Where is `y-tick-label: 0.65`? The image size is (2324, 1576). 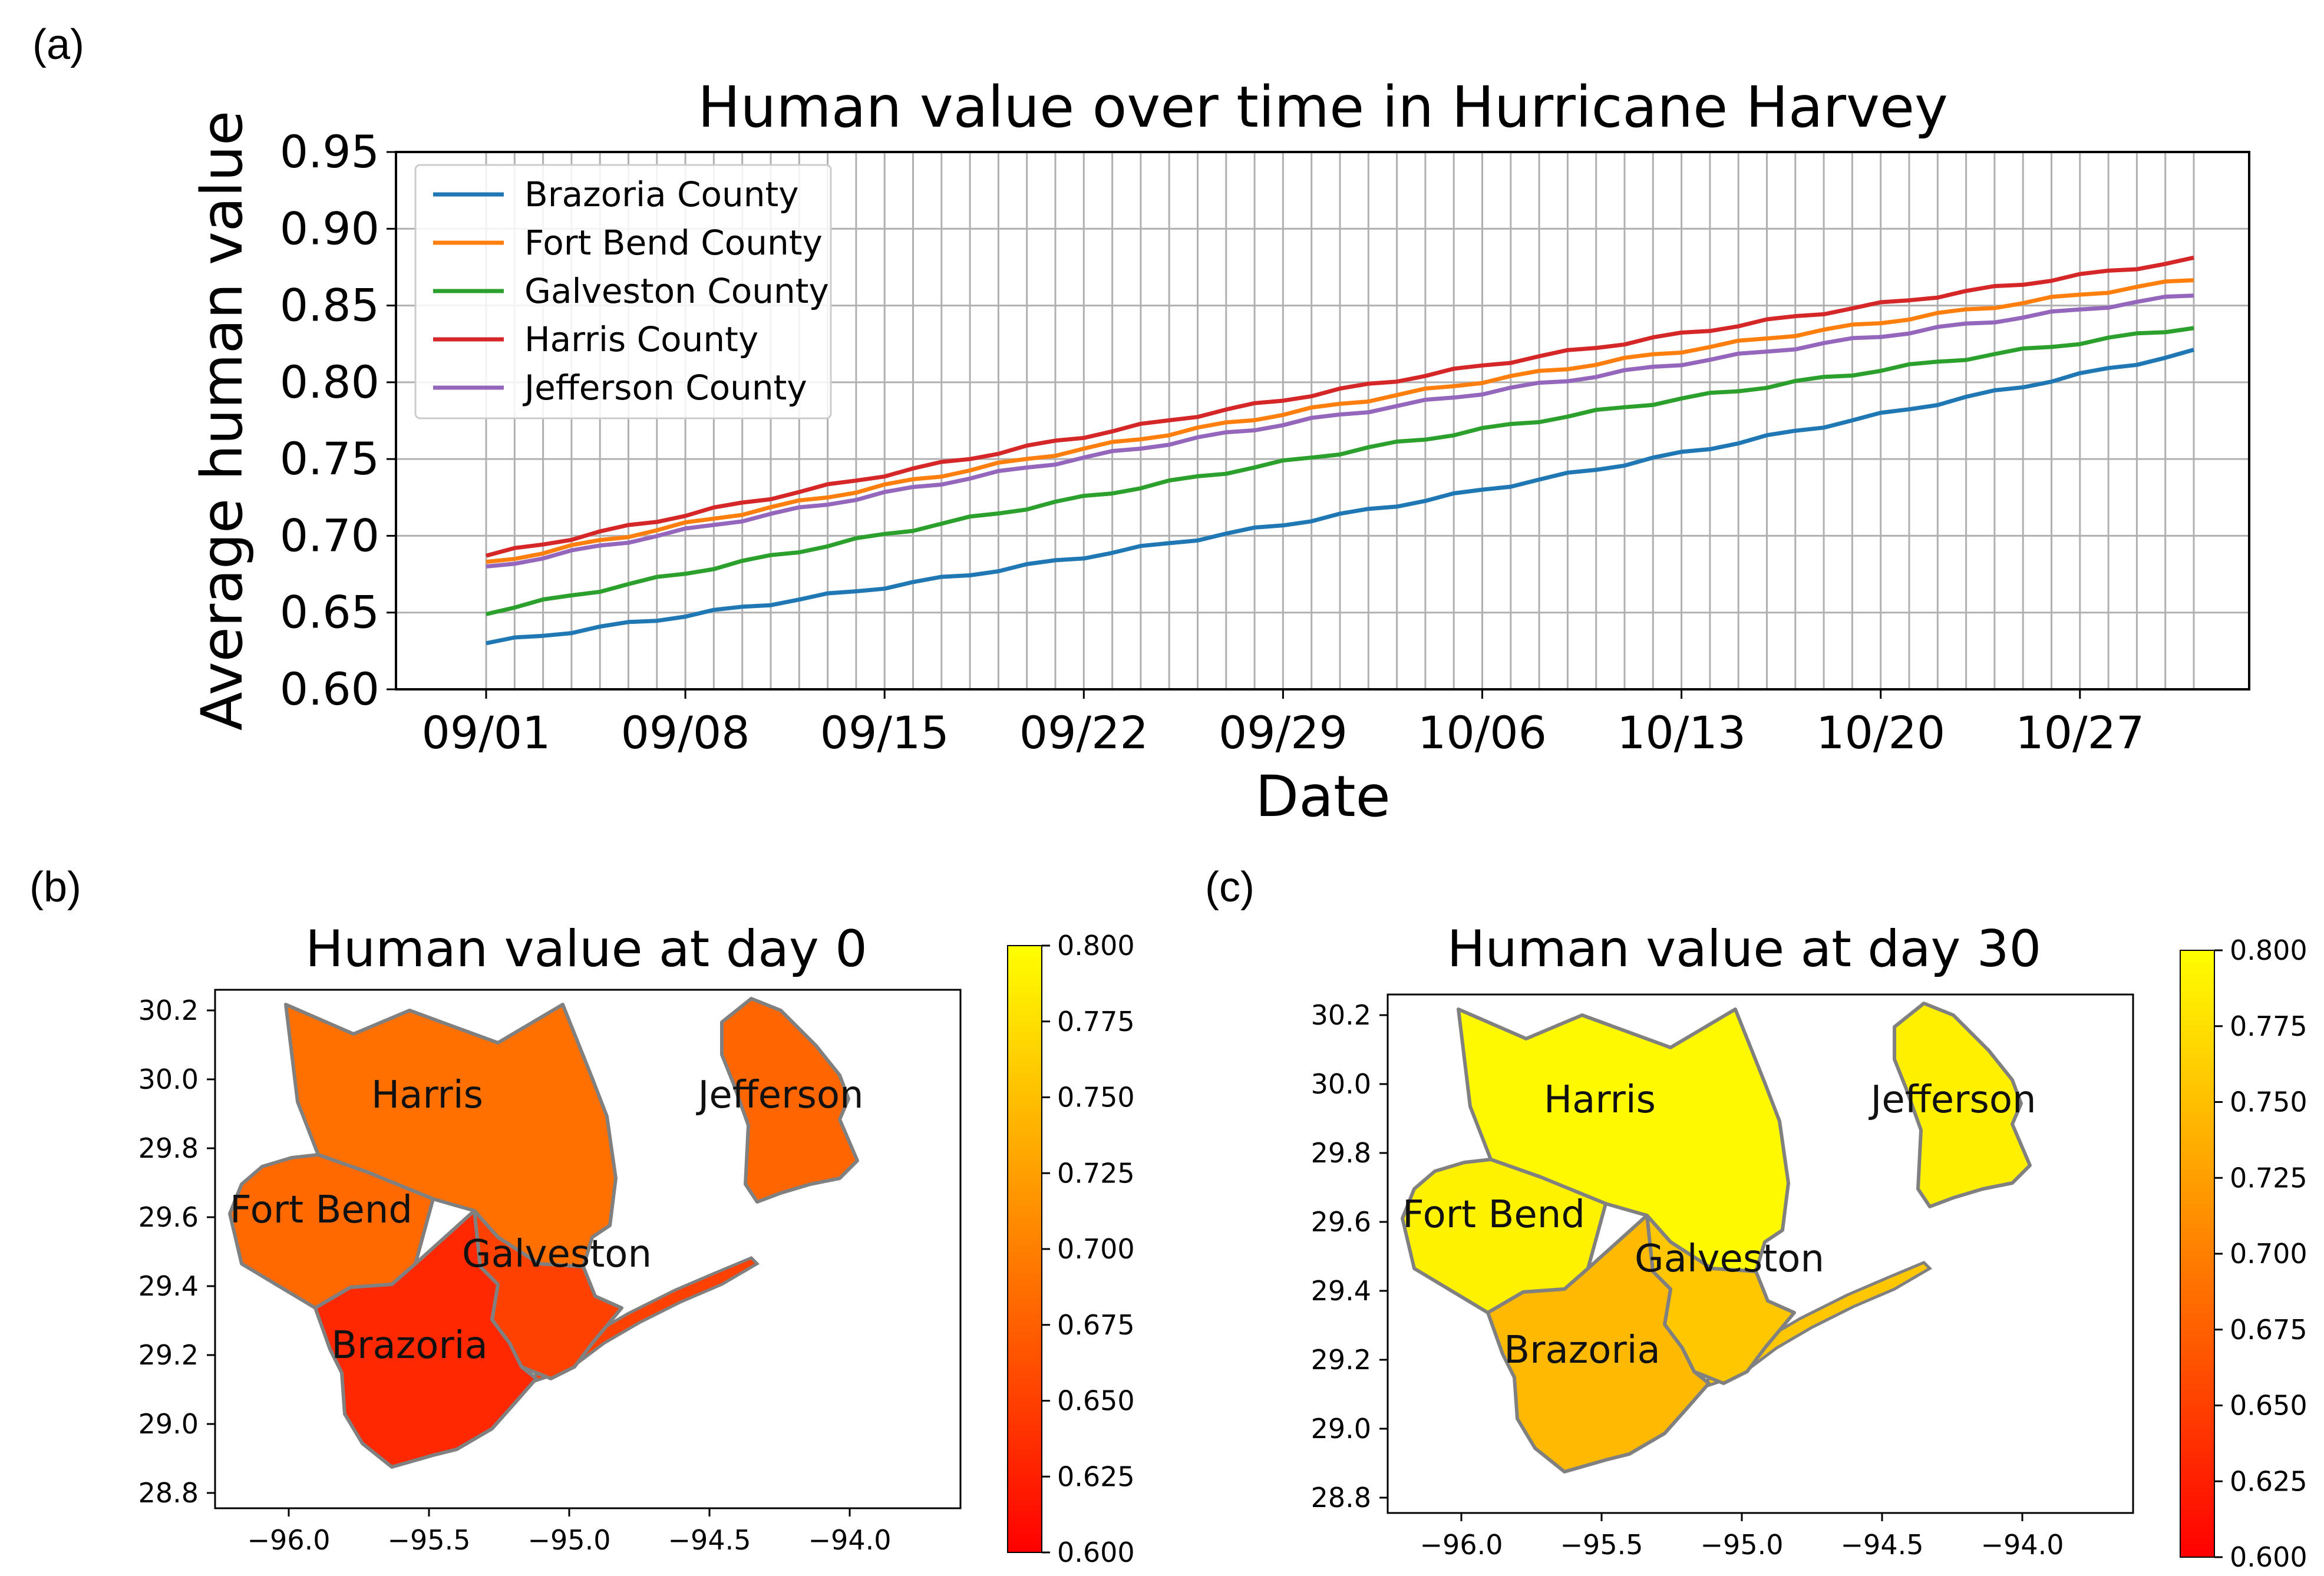
y-tick-label: 0.65 is located at coordinates (330, 612).